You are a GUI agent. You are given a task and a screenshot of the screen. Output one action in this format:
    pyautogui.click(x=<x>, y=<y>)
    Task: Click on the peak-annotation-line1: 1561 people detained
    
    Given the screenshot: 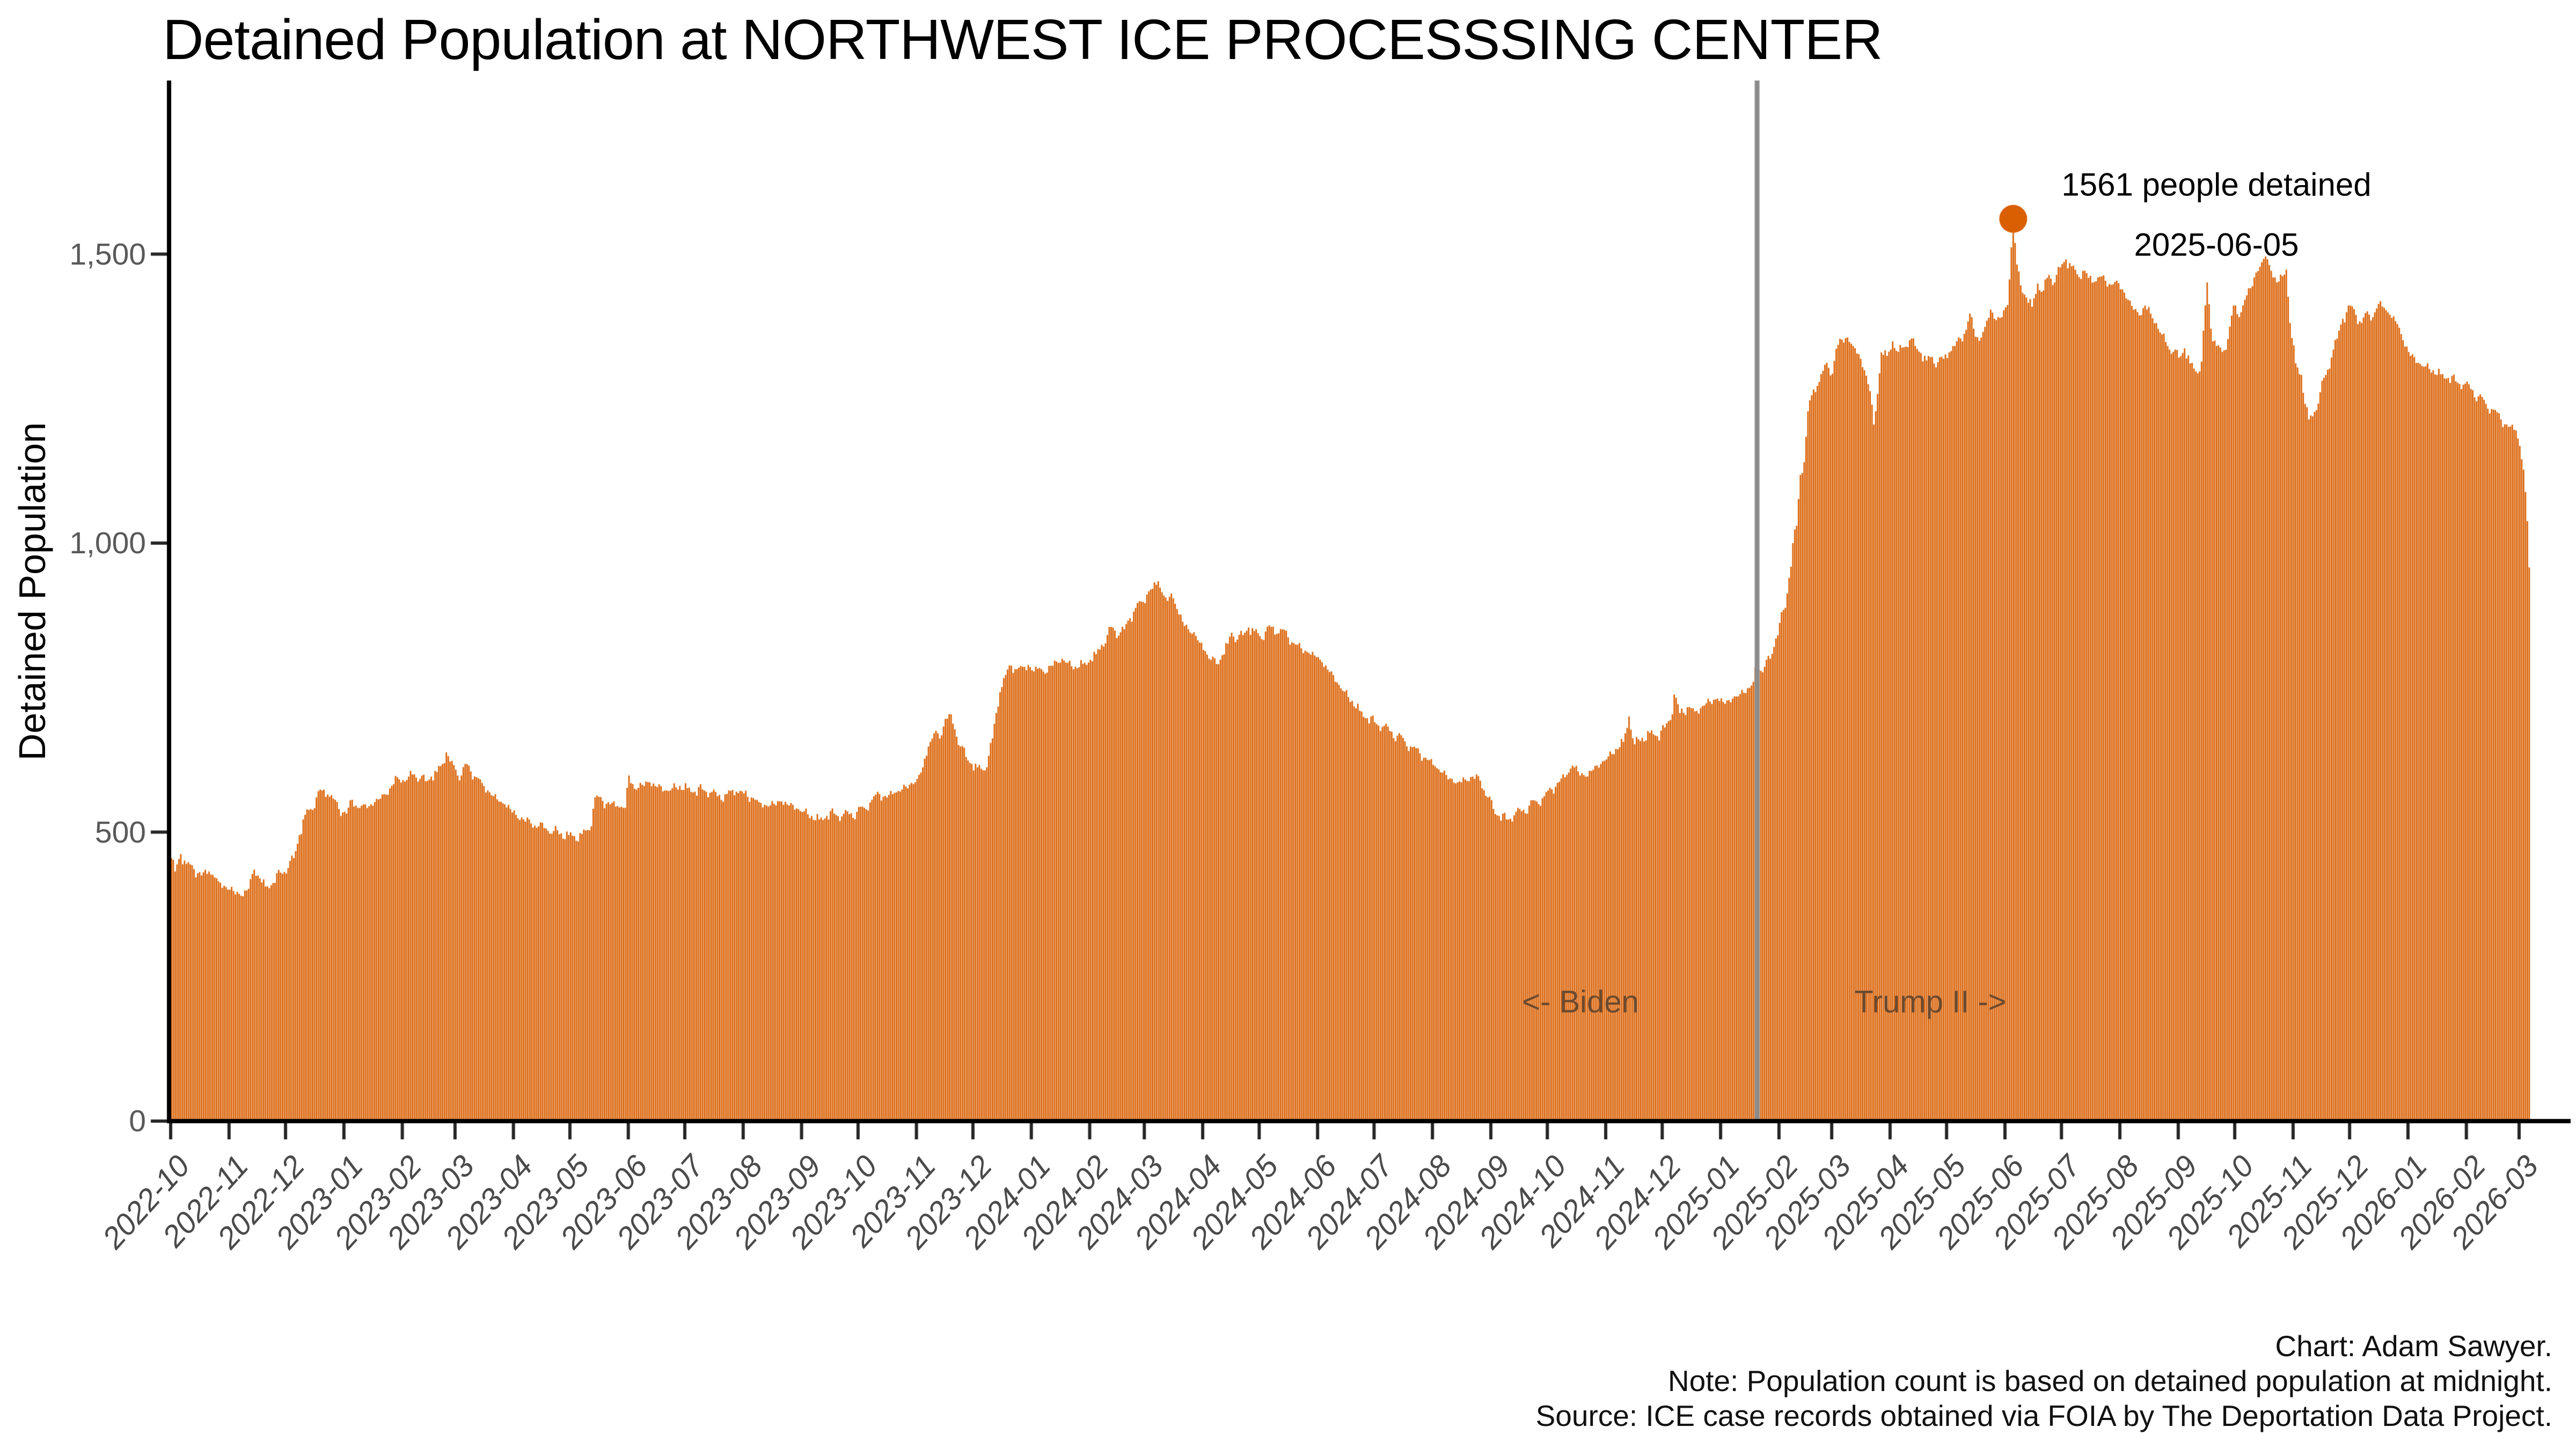 What is the action you would take?
    pyautogui.click(x=2216, y=184)
    